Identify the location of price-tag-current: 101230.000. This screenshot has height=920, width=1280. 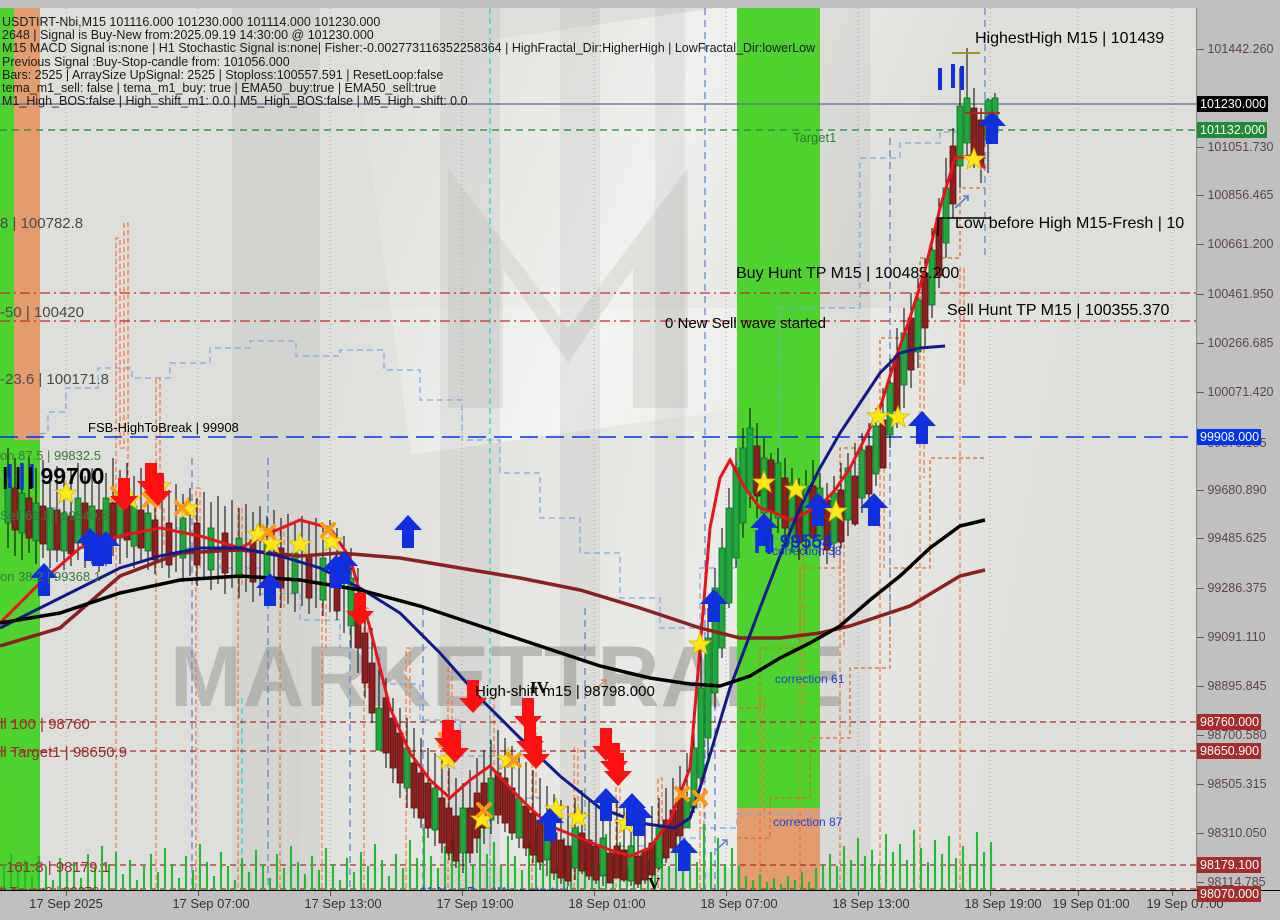
(1233, 104).